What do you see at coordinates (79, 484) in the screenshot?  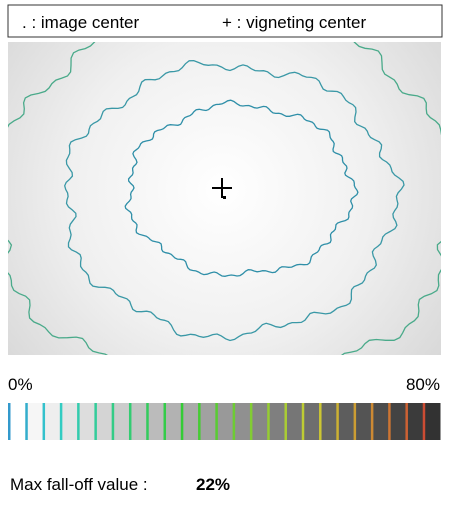 I see `result-label: Max fall-off value :` at bounding box center [79, 484].